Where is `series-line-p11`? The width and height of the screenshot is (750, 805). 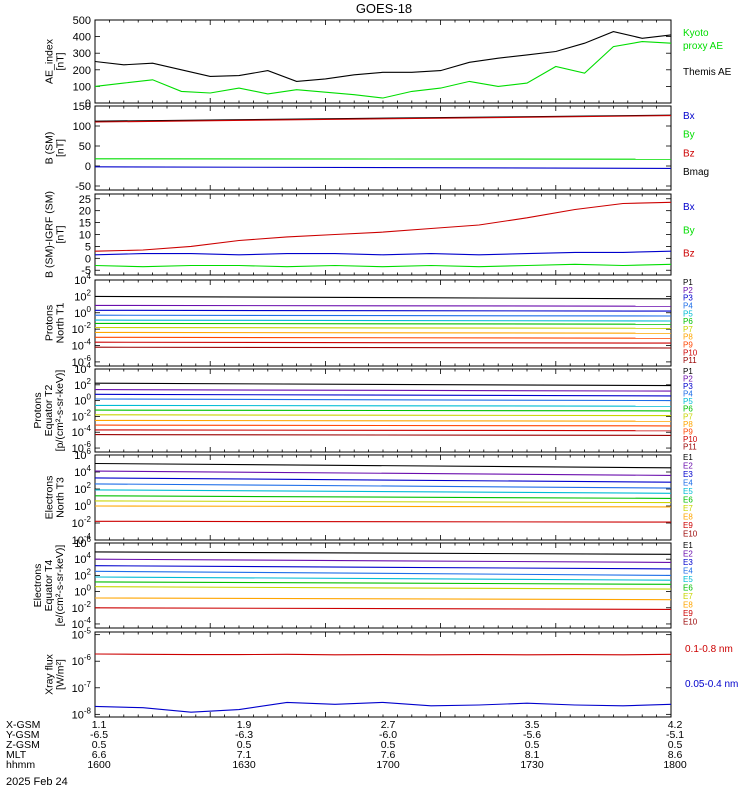
series-line-p11 is located at coordinates (383, 347).